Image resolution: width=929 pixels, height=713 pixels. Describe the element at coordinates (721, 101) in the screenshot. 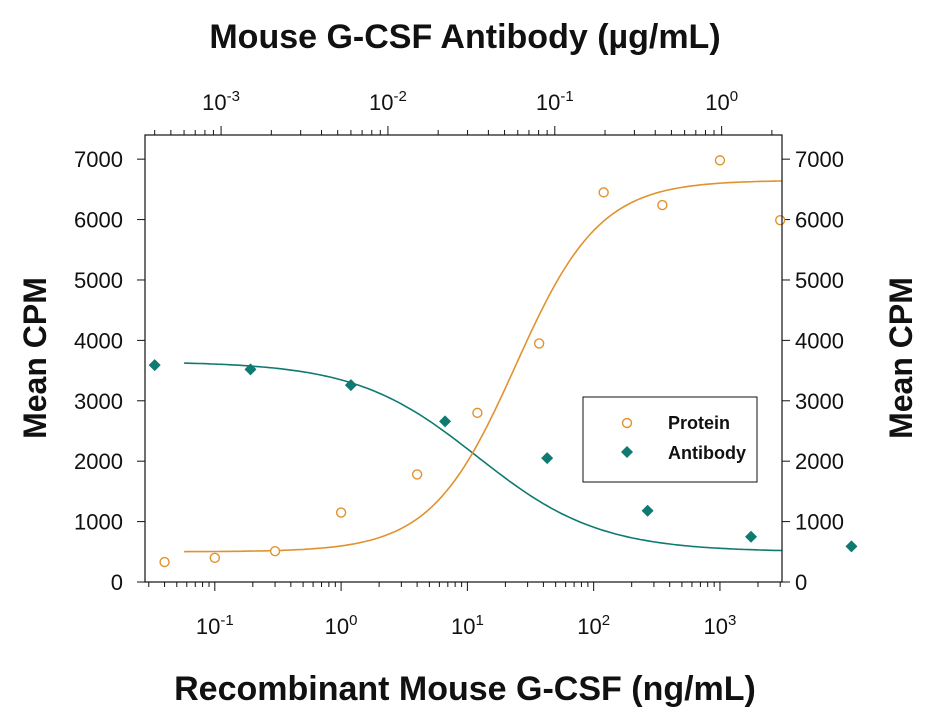

I see `x-top-tick-label: 10⁰` at that location.